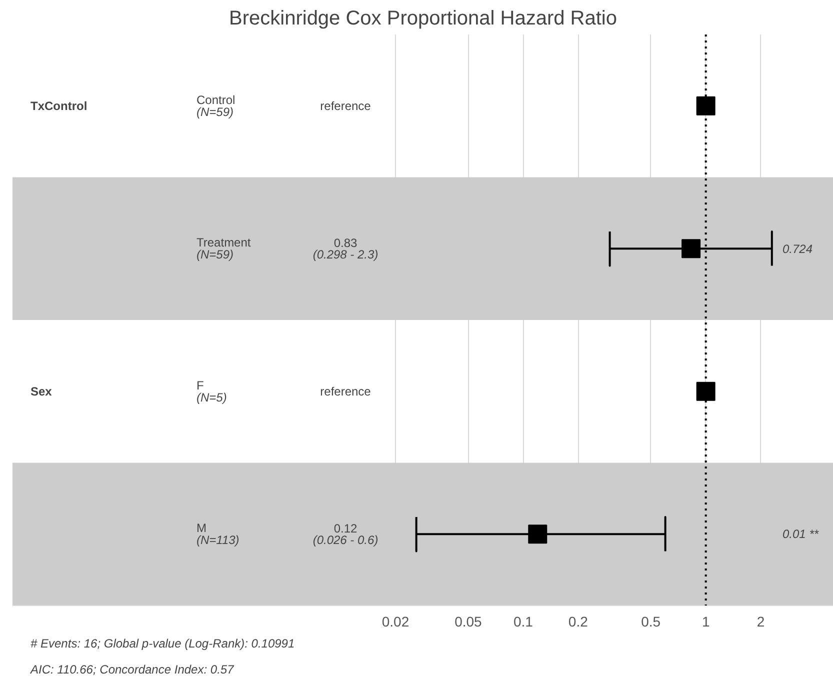 The width and height of the screenshot is (833, 681). Describe the element at coordinates (800, 534) in the screenshot. I see `annotation: 0.01 **` at that location.